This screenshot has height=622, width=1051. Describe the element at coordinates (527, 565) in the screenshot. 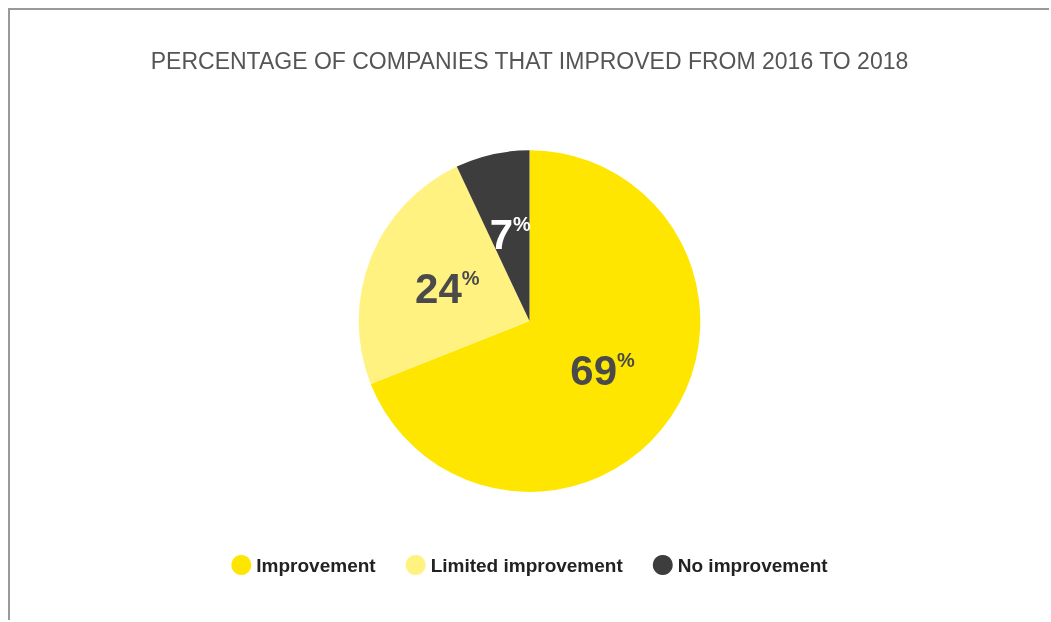

I see `legend-label: Limited improvement` at that location.